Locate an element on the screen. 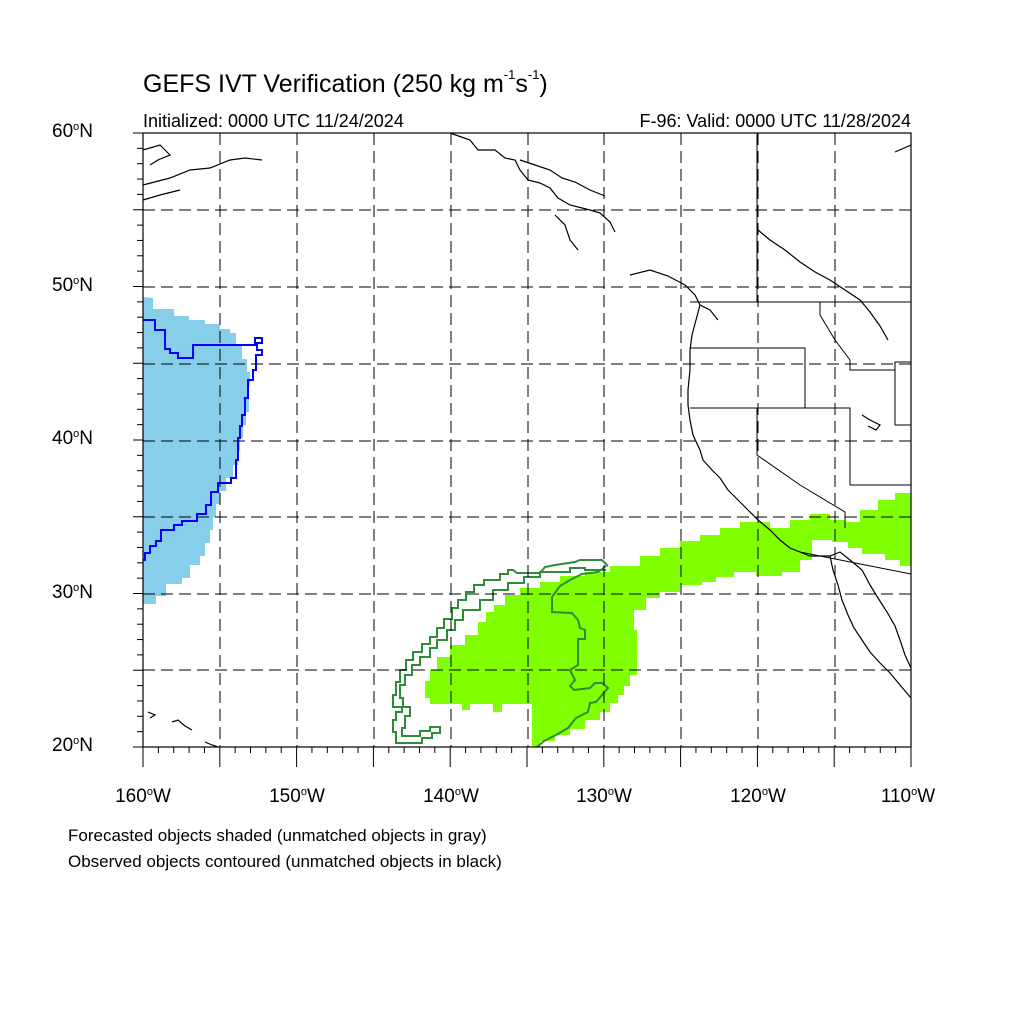 The height and width of the screenshot is (1024, 1024). forecast-object-green is located at coordinates (668, 620).